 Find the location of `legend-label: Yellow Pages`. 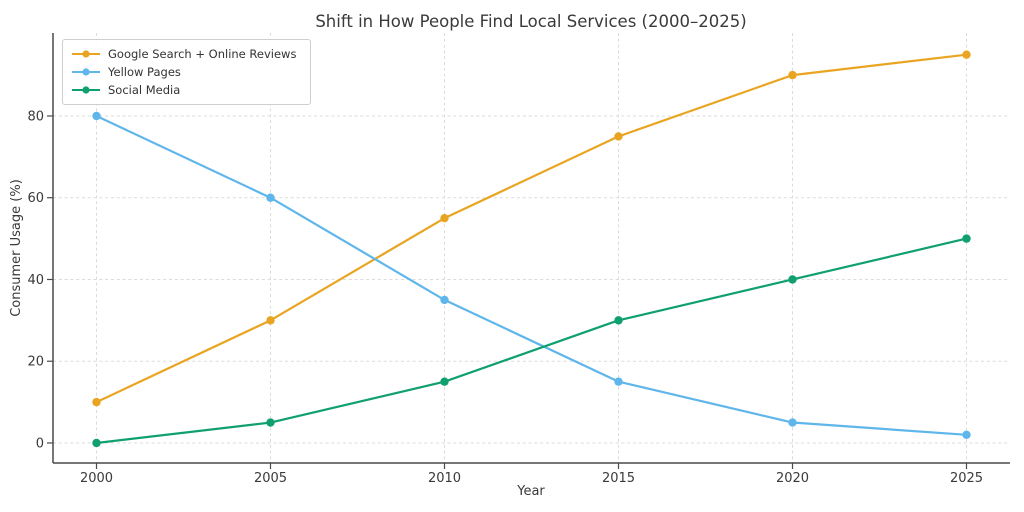

legend-label: Yellow Pages is located at coordinates (144, 72).